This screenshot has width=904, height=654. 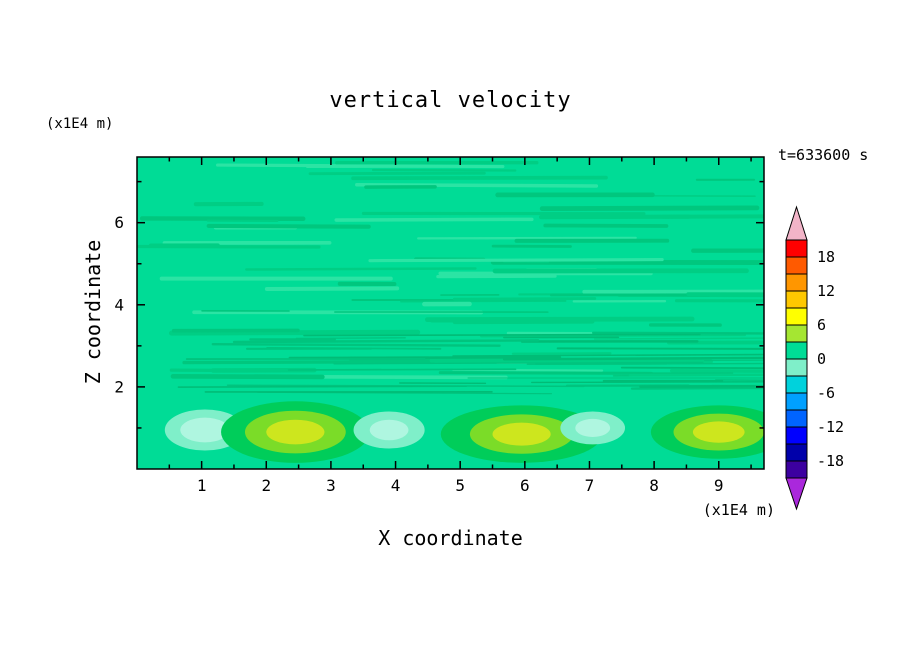 What do you see at coordinates (830, 427) in the screenshot?
I see `colorbar-label: -12` at bounding box center [830, 427].